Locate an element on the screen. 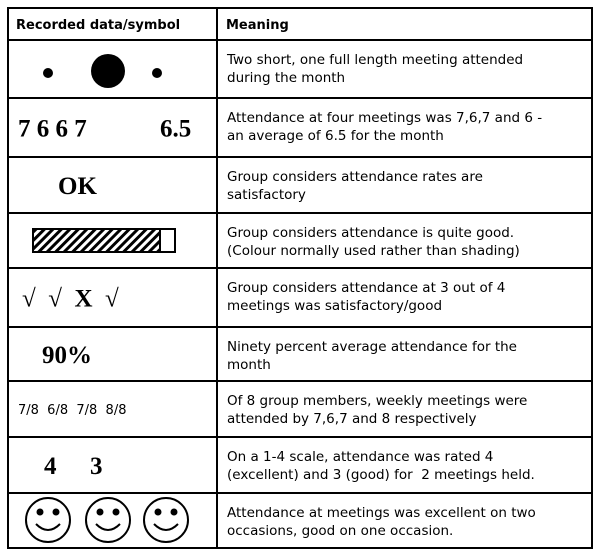 This screenshot has width=599, height=555. symbol-text: 3 is located at coordinates (96, 466).